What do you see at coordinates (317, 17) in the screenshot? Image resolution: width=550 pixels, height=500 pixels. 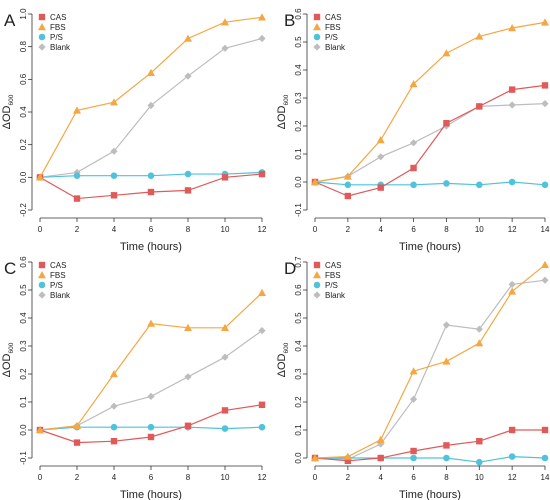 I see `legend-marker-cas` at bounding box center [317, 17].